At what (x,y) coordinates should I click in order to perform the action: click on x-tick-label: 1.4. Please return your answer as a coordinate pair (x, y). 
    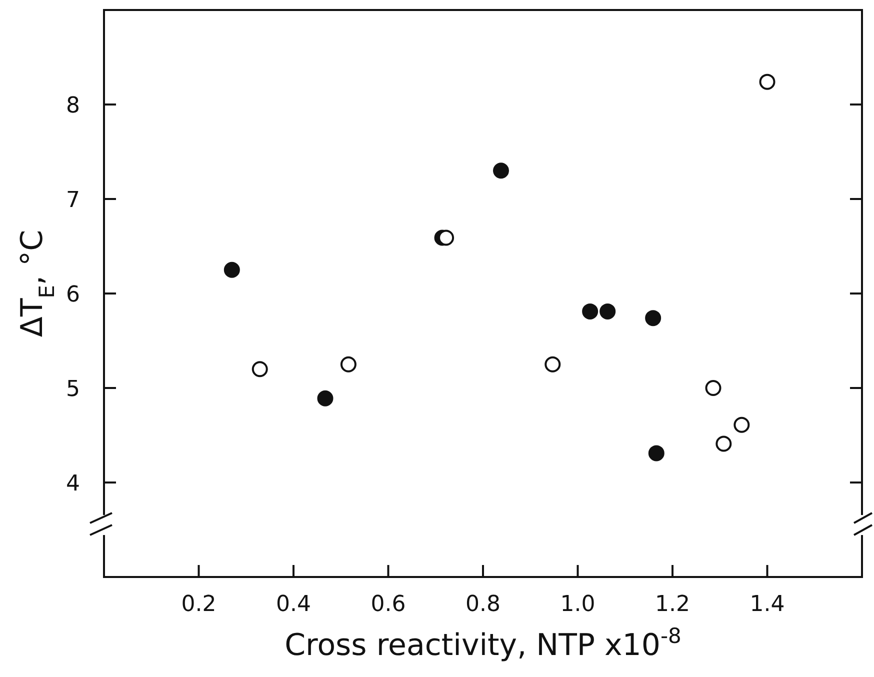
    Looking at the image, I should click on (767, 604).